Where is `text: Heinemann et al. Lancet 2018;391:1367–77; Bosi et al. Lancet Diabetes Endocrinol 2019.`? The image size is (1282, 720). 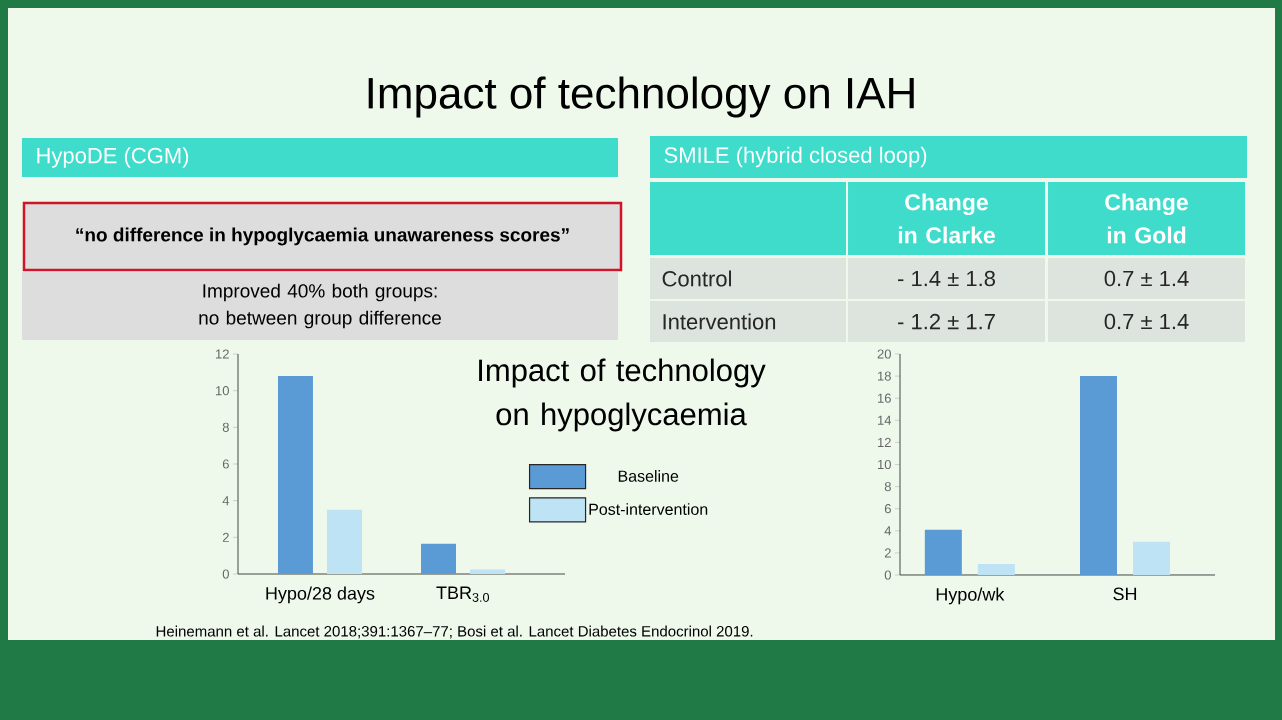
text: Heinemann et al. Lancet 2018;391:1367–77; Bosi et al. Lancet Diabetes Endocrinol 2019. is located at coordinates (454, 632).